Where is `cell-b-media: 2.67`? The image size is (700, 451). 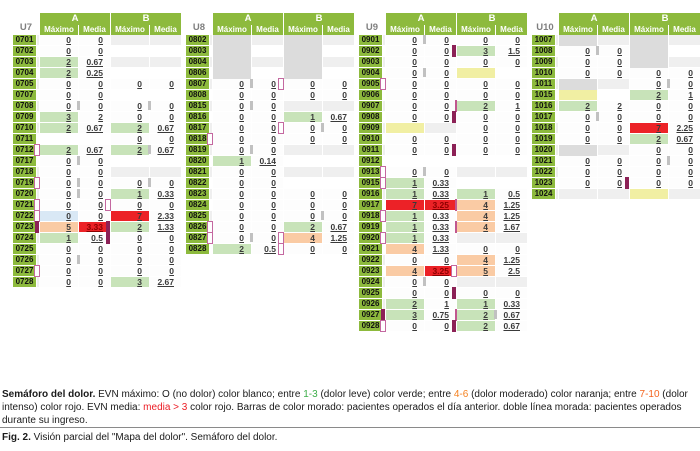
cell-b-media: 2.67 is located at coordinates (165, 282).